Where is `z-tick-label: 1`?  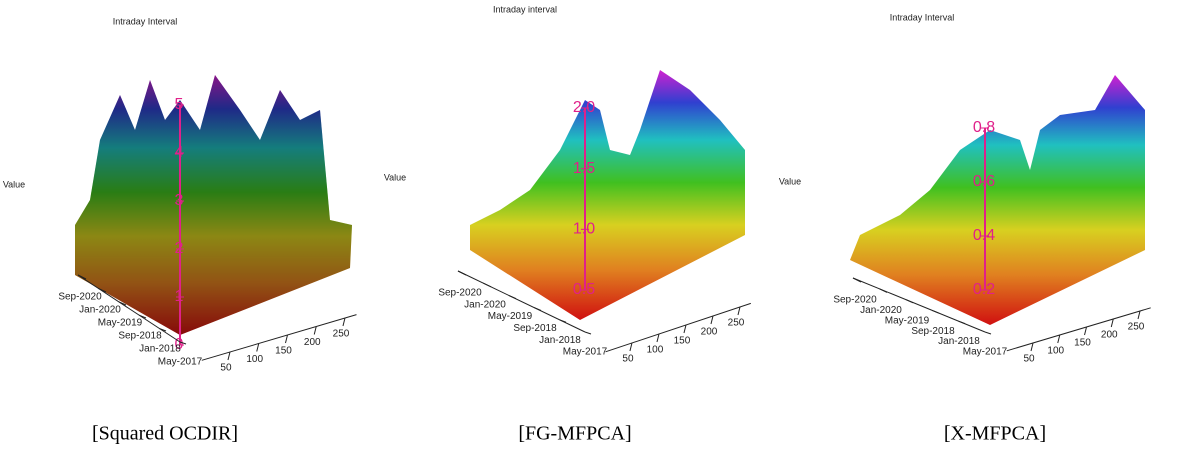
z-tick-label: 1 is located at coordinates (179, 296).